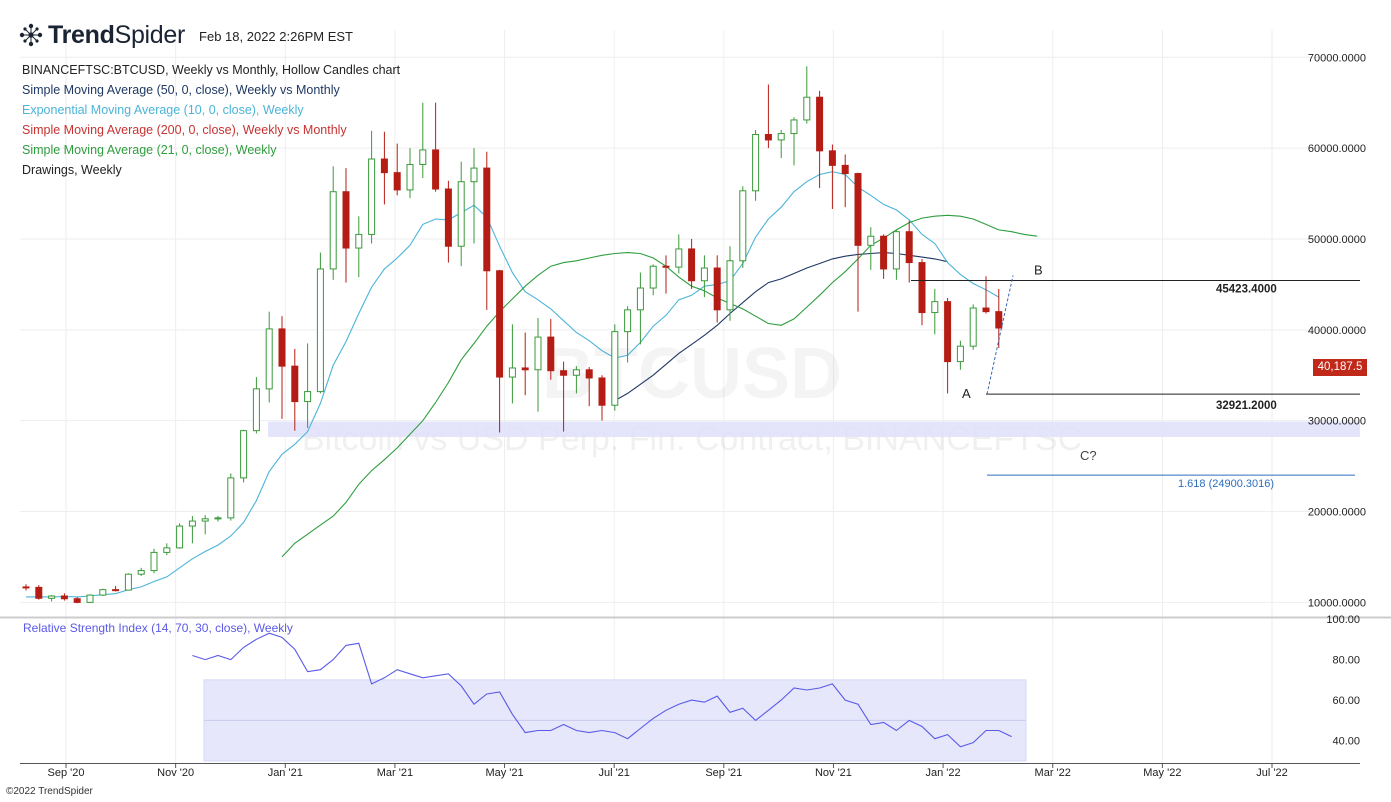 This screenshot has height=802, width=1391. I want to click on brand-name: TrendSpider, so click(117, 34).